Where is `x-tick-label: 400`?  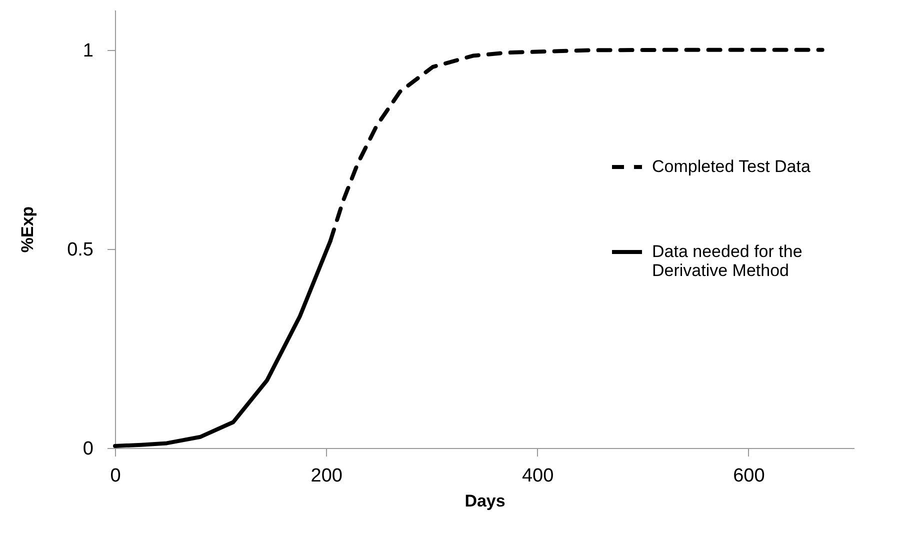
x-tick-label: 400 is located at coordinates (538, 476).